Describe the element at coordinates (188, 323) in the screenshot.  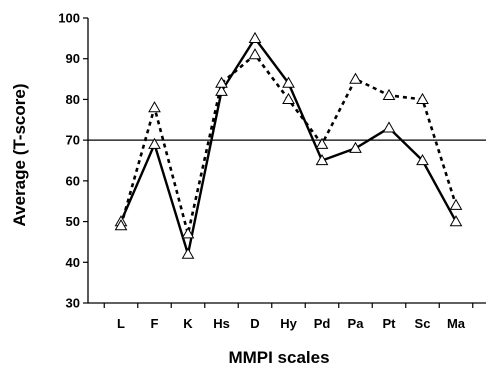
I see `x-tick-label: K` at that location.